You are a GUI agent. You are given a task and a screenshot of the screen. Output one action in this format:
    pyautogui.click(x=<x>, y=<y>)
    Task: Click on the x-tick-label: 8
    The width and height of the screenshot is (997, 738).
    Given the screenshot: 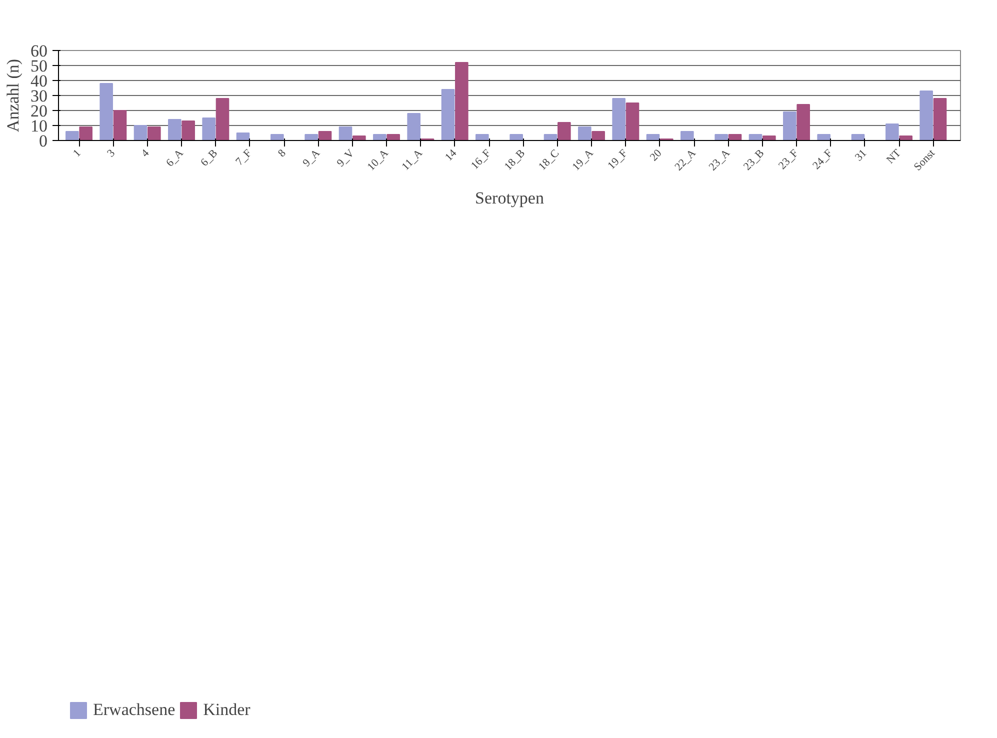 What is the action you would take?
    pyautogui.click(x=282, y=153)
    